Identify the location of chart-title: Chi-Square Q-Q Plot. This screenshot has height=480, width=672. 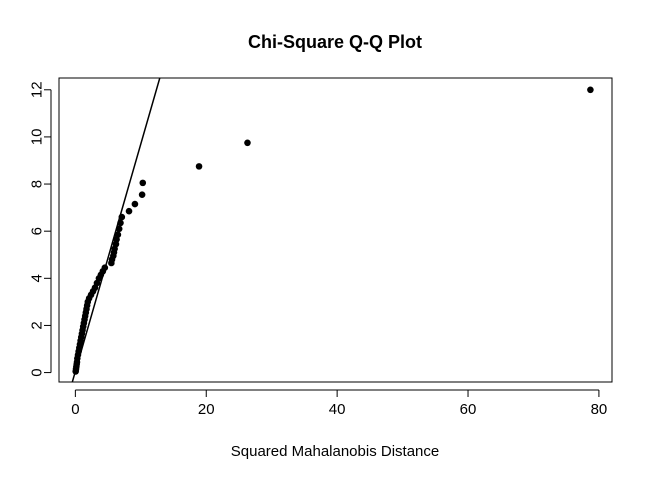
(335, 42).